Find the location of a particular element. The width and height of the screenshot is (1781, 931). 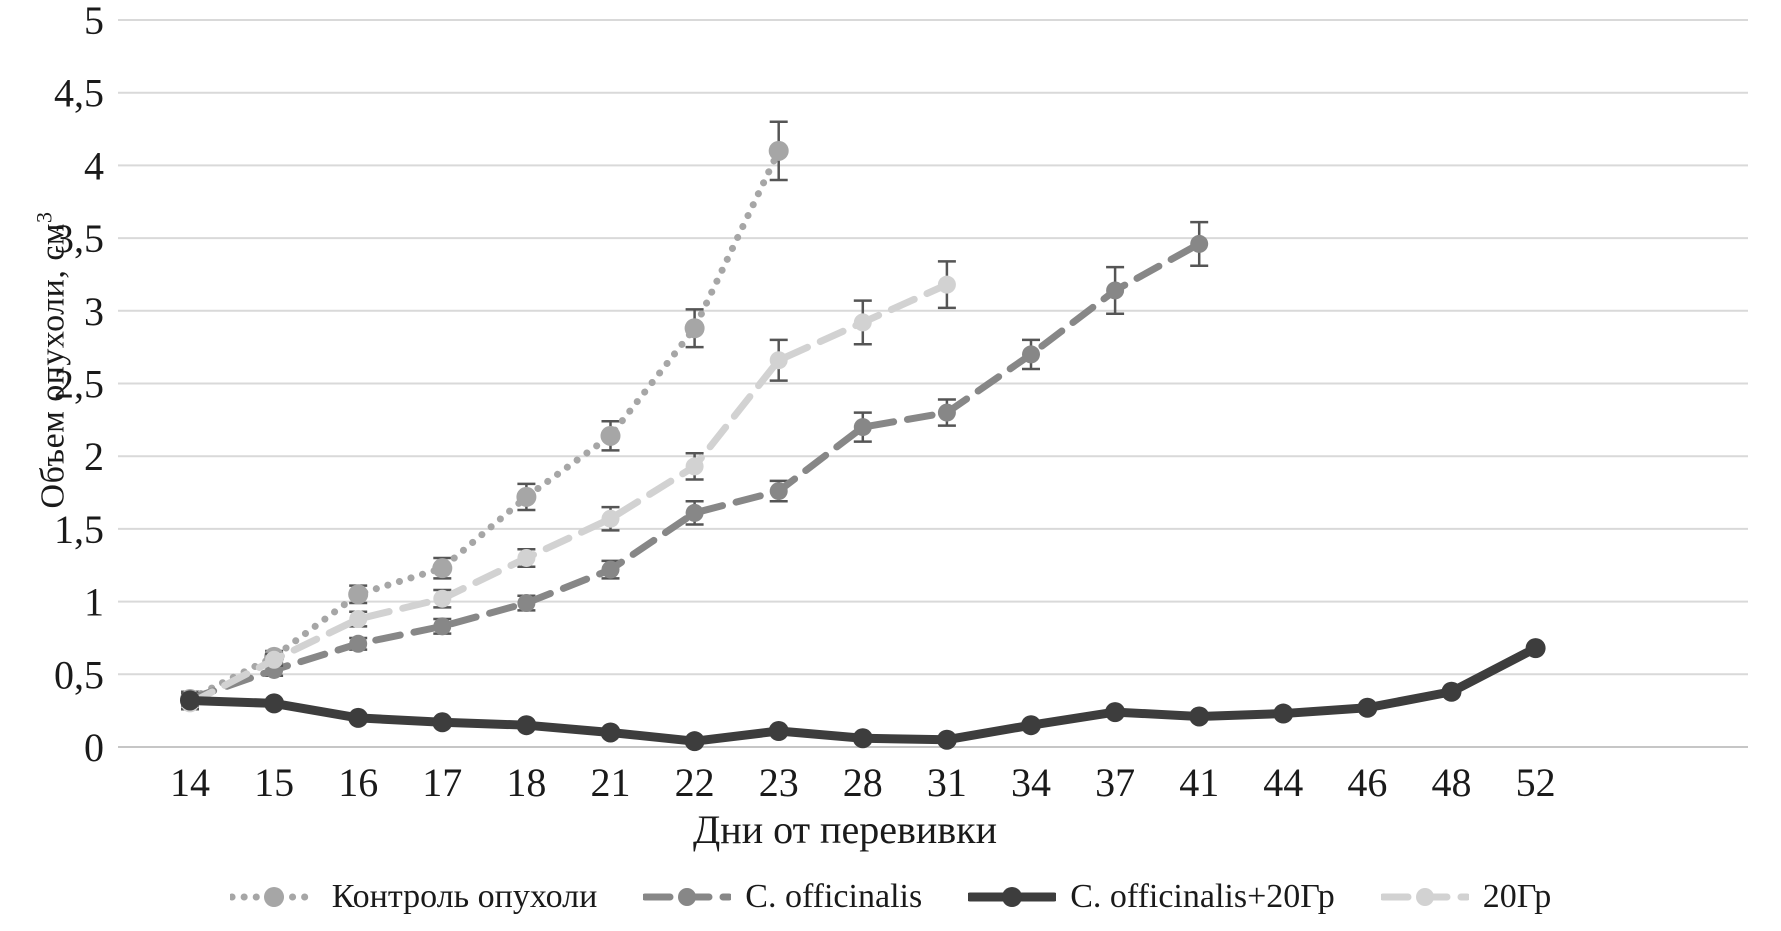

y-tick-label: 1,5 is located at coordinates (79, 529).